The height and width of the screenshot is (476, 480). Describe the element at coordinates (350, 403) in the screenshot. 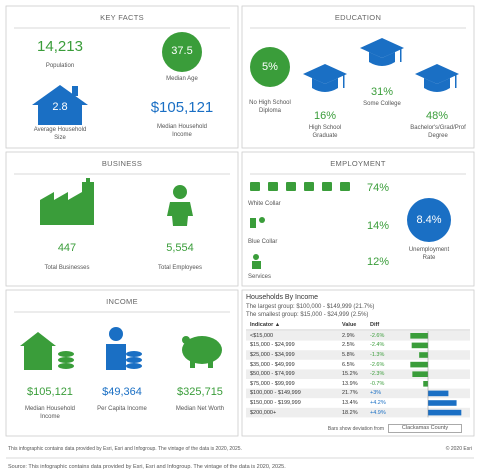

I see `value: 13.4%` at that location.